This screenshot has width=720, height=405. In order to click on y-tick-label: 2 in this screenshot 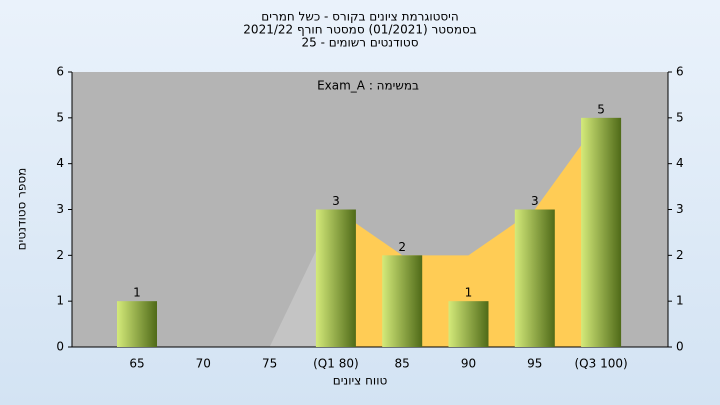, I will do `click(60, 255)`.